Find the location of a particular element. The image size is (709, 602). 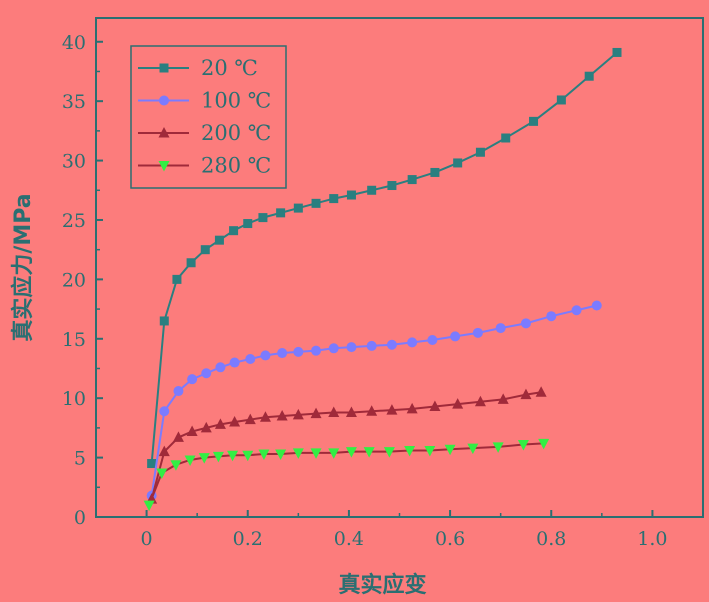

x-tick-label: 0 is located at coordinates (147, 539).